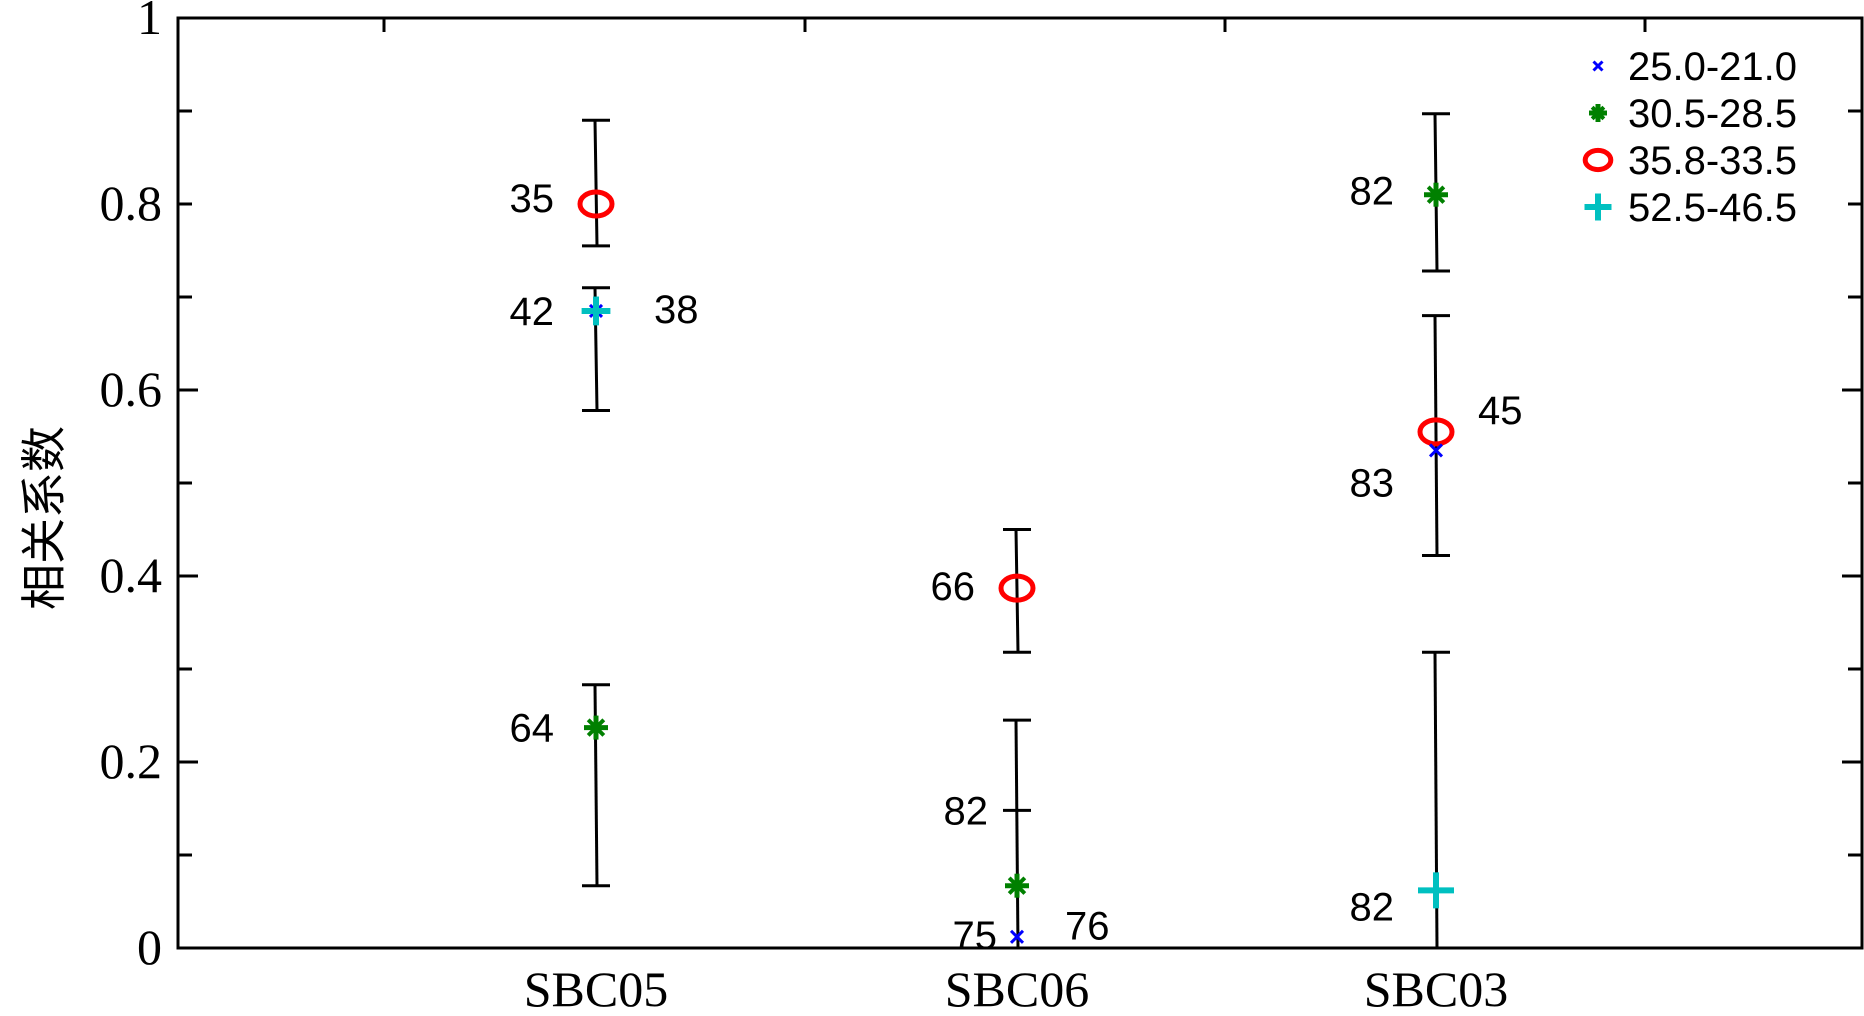 The image size is (1864, 1016). I want to click on legend-entry: 35.8-33.5, so click(1689, 161).